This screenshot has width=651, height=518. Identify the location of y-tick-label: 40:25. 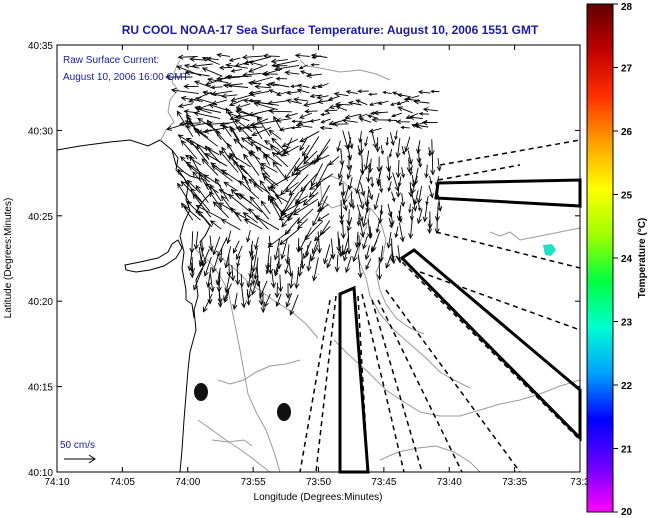
(40, 217).